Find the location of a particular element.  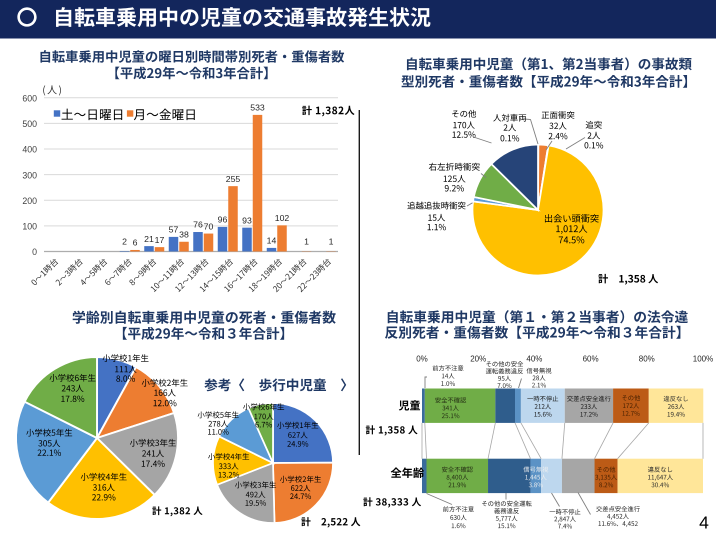

svg-text: 4 is located at coordinates (704, 523).